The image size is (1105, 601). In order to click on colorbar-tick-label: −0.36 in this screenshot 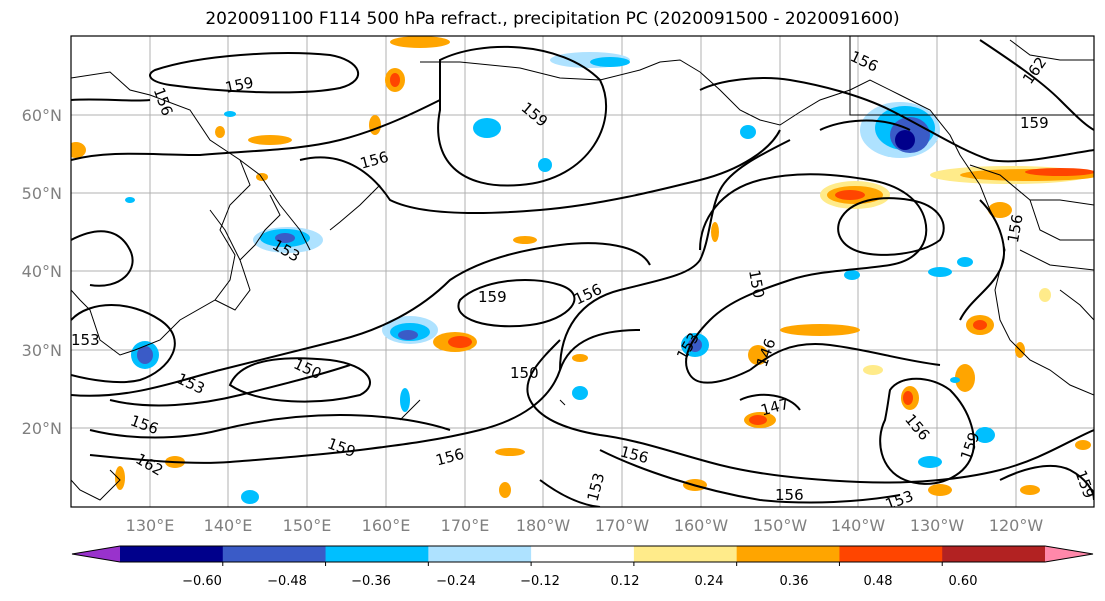, I will do `click(371, 581)`.